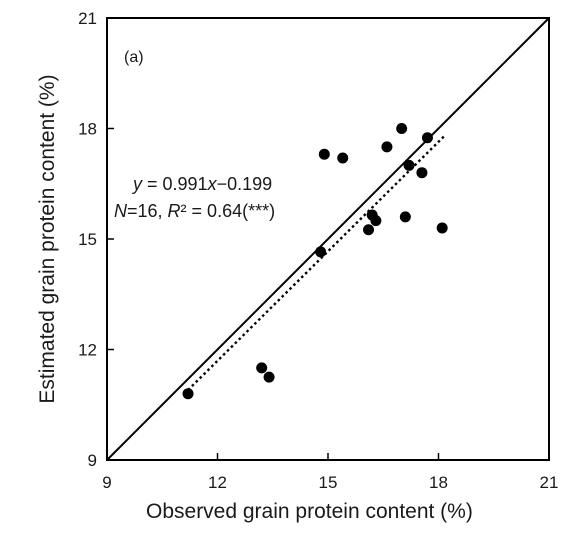 The width and height of the screenshot is (580, 533). I want to click on y-tick-label: 21, so click(87, 18).